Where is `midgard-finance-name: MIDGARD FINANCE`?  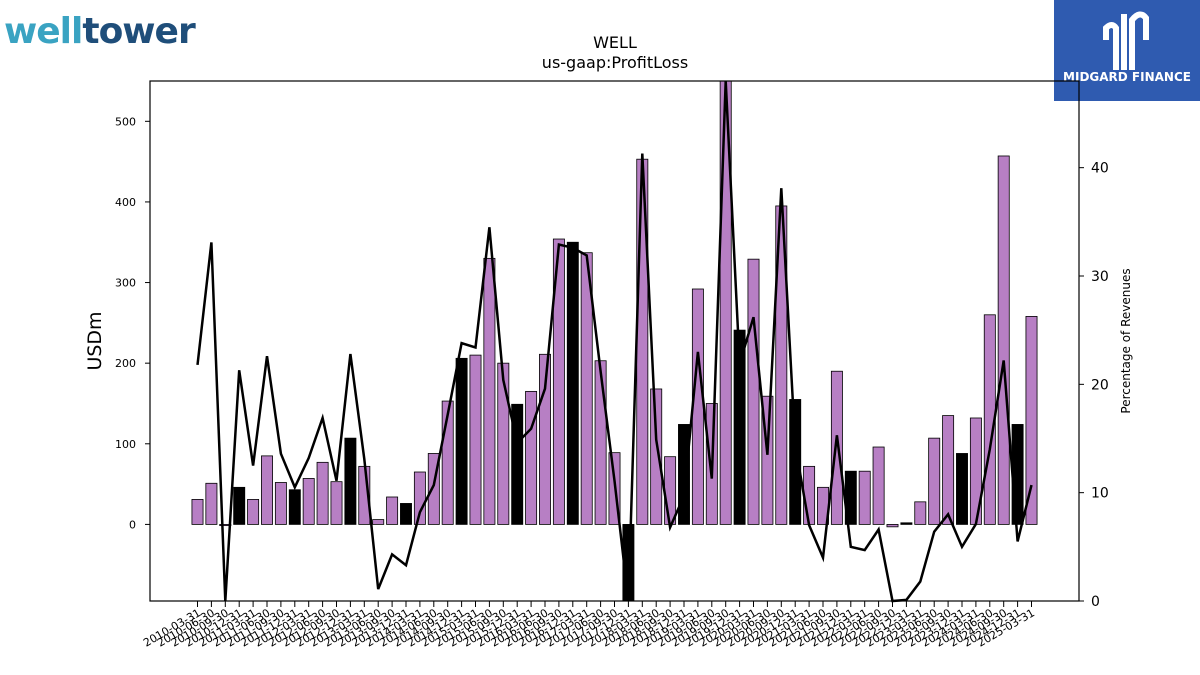 midgard-finance-name: MIDGARD FINANCE is located at coordinates (1127, 77).